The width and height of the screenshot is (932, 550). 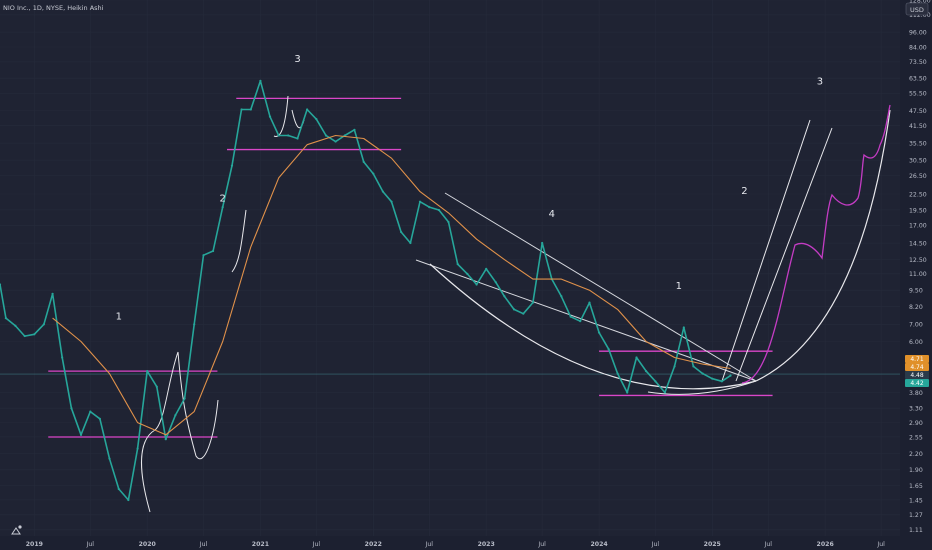 I want to click on price-badge-label: 4.42, so click(x=917, y=383).